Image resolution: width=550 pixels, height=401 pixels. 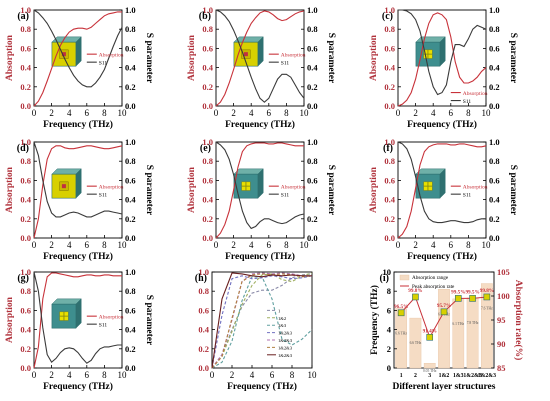 What do you see at coordinates (503, 272) in the screenshot?
I see `y2-tick-label: 105` at bounding box center [503, 272].